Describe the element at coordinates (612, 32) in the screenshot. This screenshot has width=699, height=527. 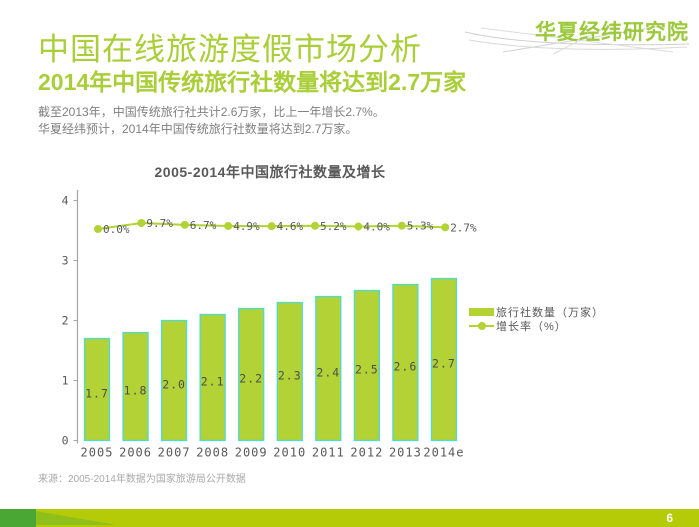
I see `logo-title: 华夏经纬研究院` at that location.